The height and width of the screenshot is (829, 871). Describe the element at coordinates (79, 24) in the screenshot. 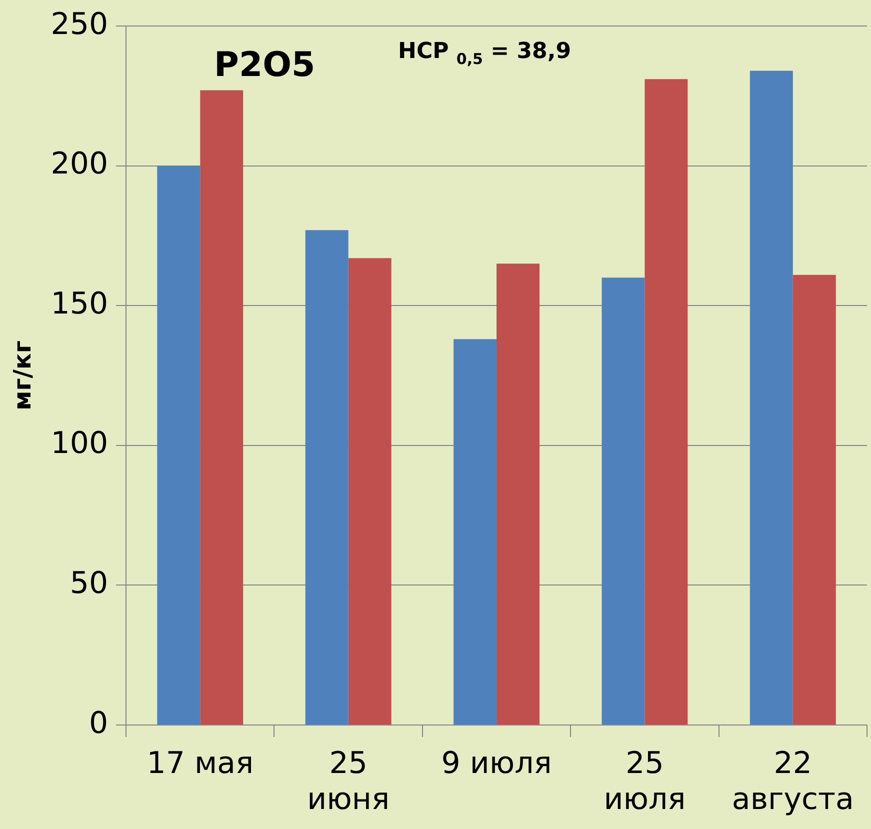

I see `y-tick-label: 250` at that location.